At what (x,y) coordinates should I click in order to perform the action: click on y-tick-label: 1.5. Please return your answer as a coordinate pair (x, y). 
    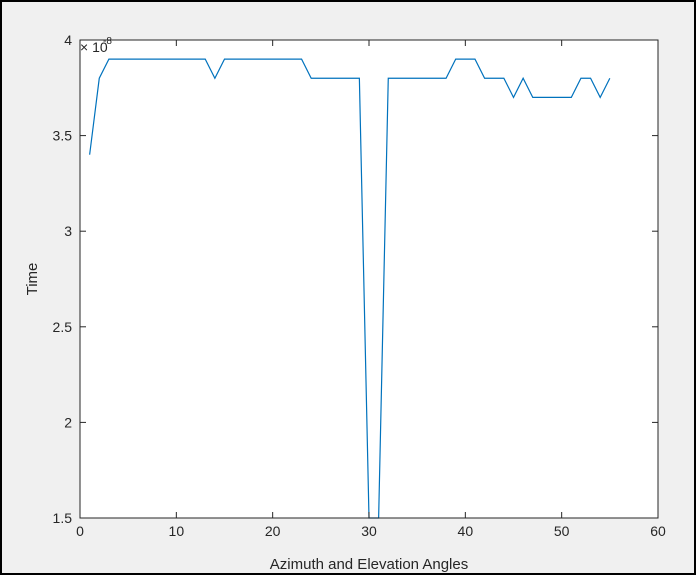
    Looking at the image, I should click on (63, 518).